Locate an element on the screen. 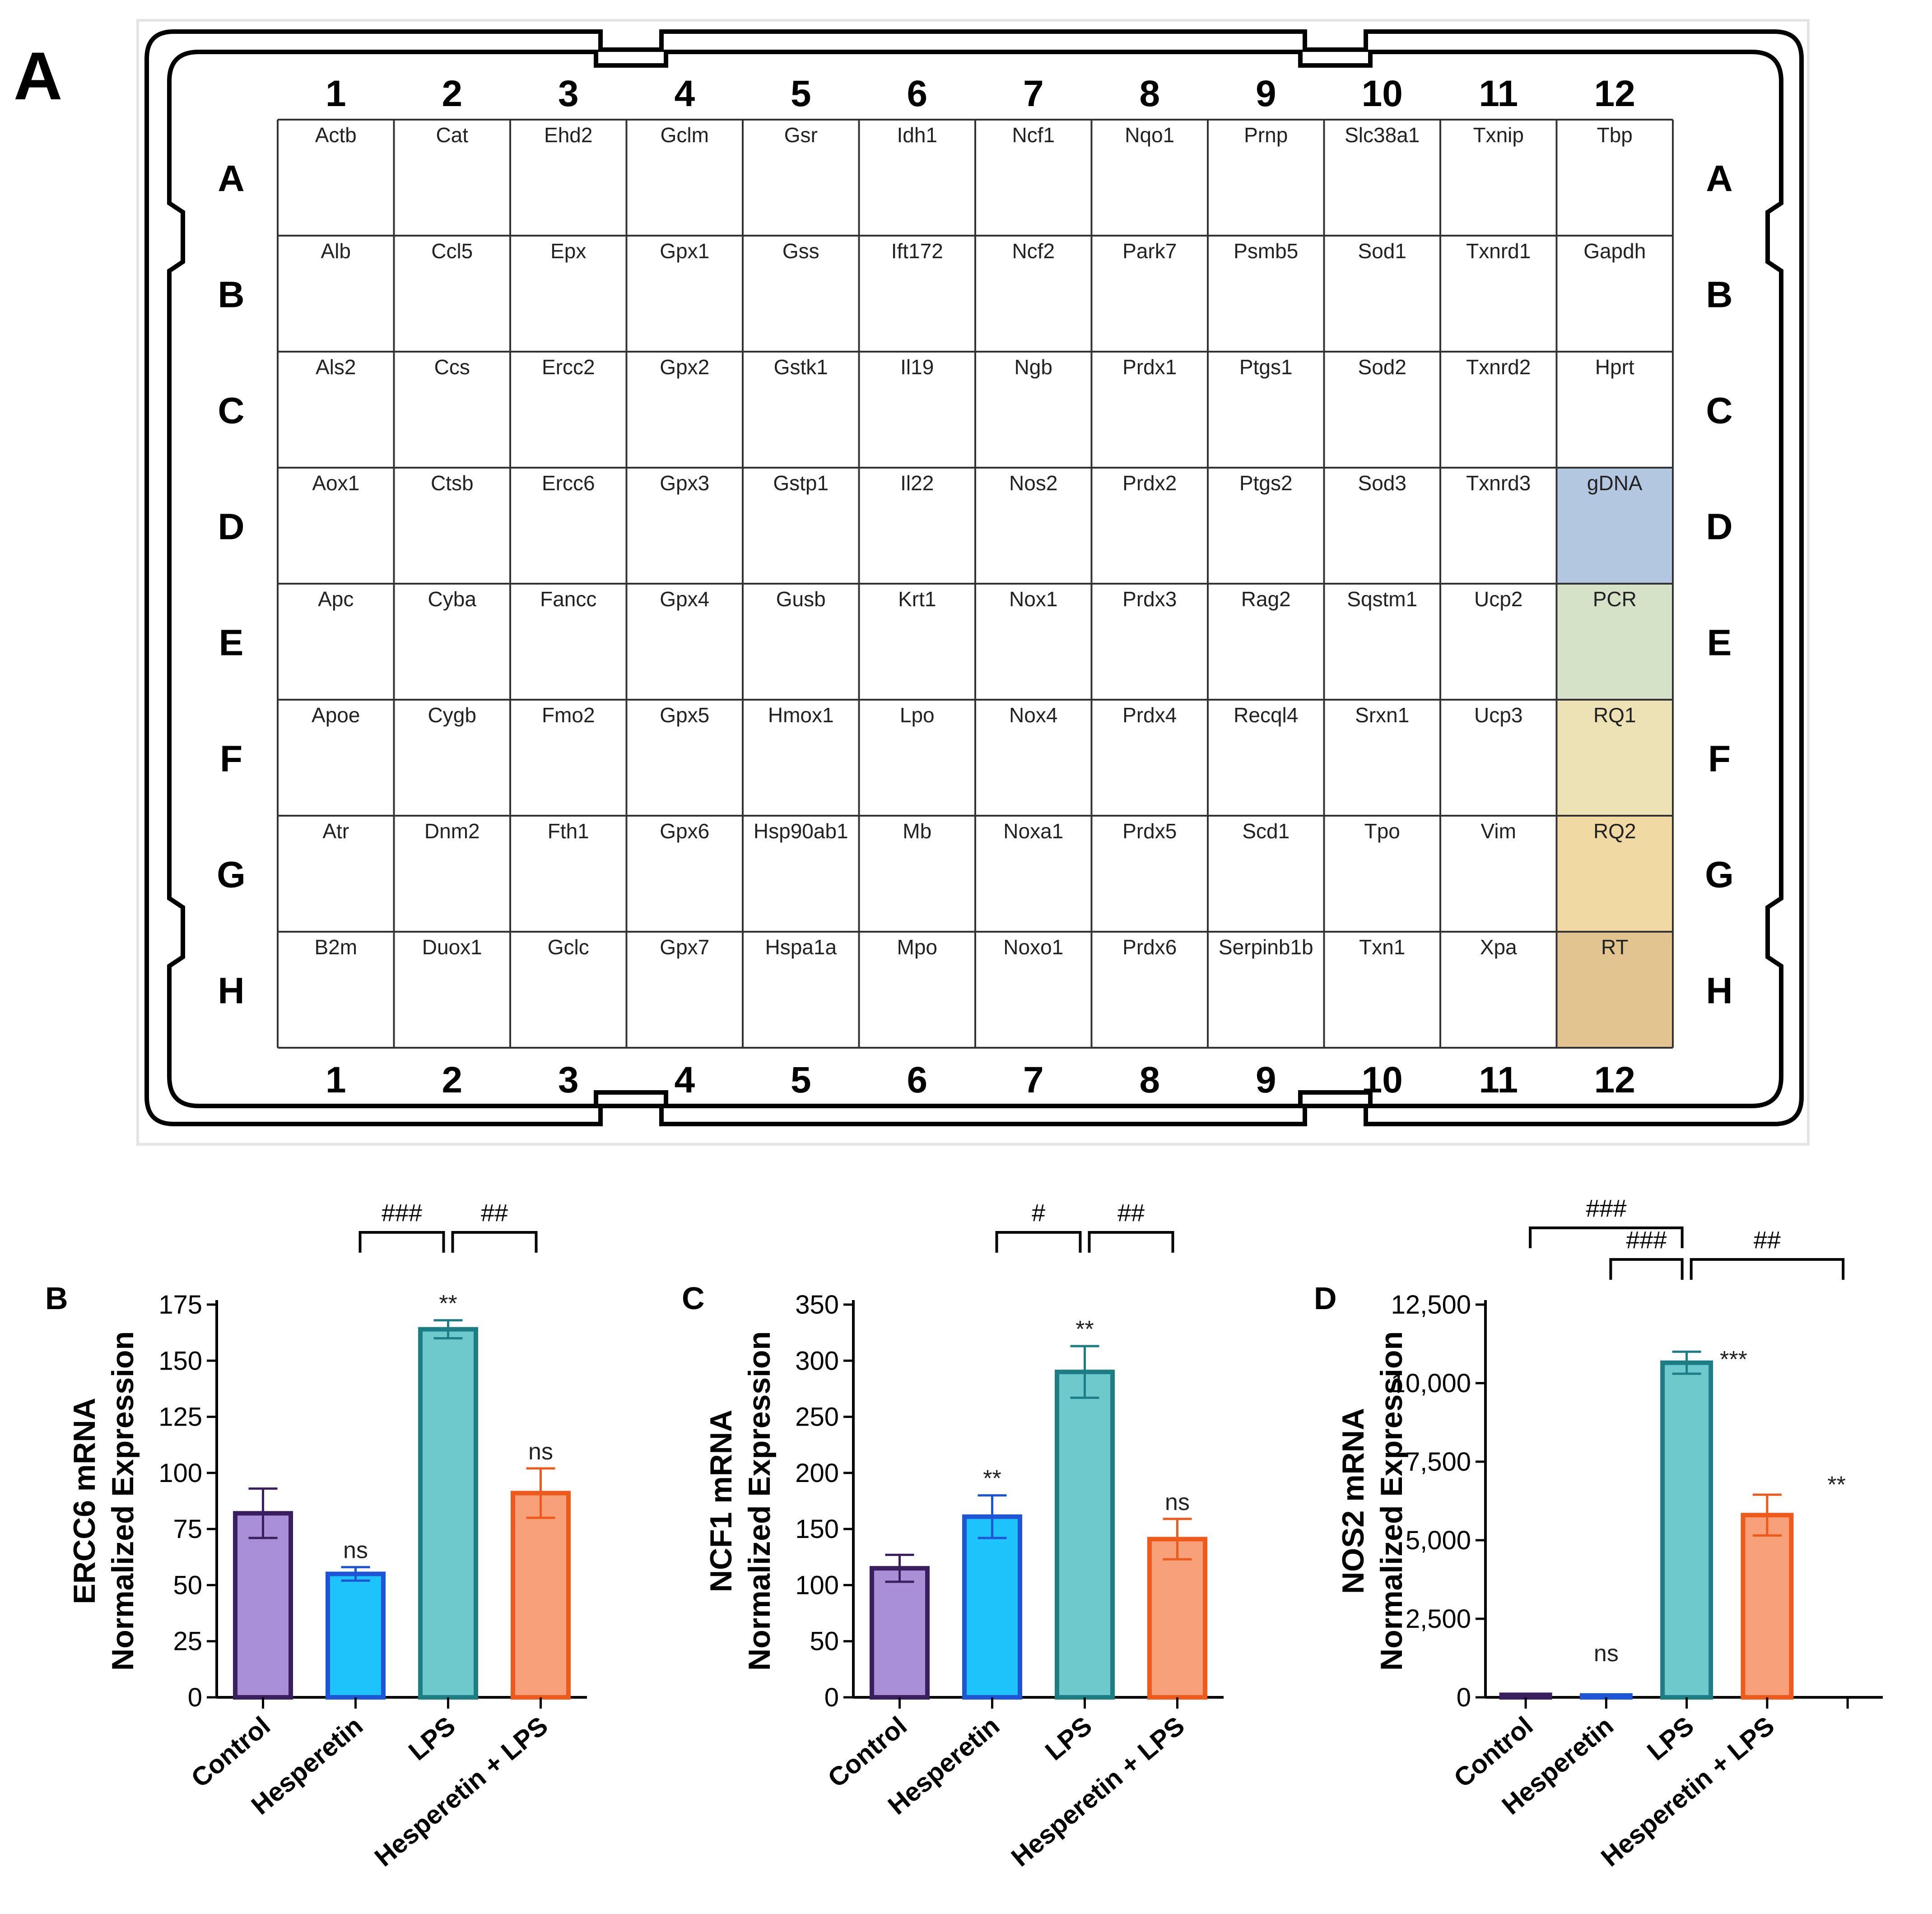 This screenshot has height=1914, width=1932. plate-column-label-top: 6 is located at coordinates (917, 93).